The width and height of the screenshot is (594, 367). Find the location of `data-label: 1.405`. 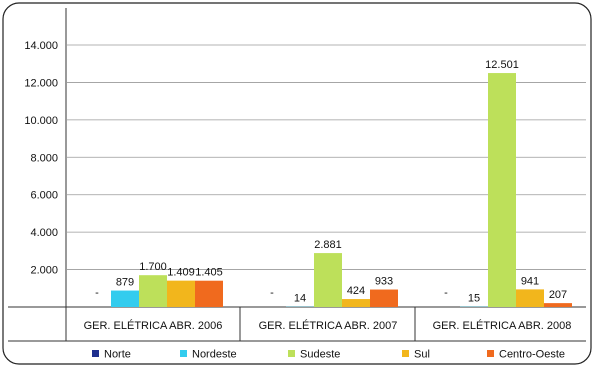

data-label: 1.405 is located at coordinates (209, 273).